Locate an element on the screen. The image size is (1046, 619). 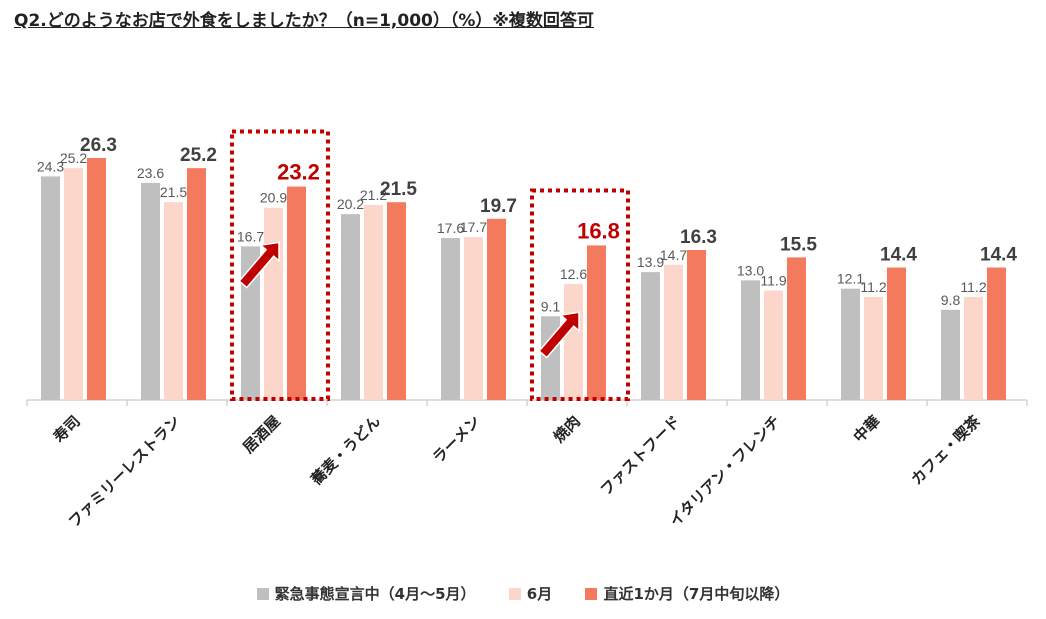
category-label: 中華 is located at coordinates (867, 429).